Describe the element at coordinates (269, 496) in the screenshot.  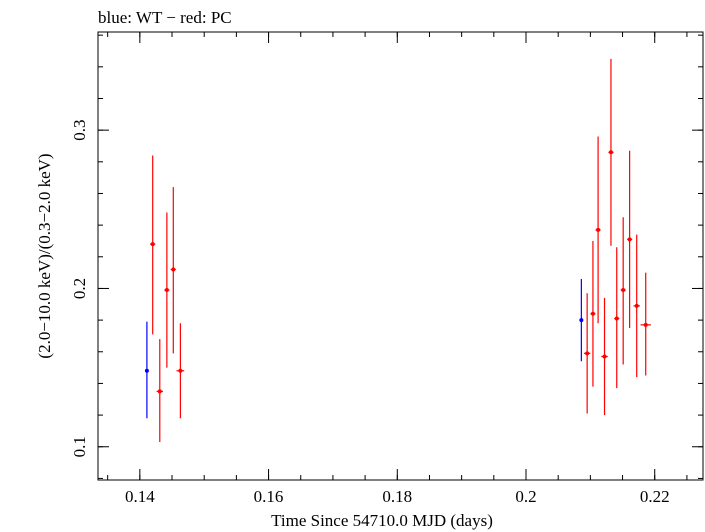
I see `x-tick-label: 0.16` at that location.